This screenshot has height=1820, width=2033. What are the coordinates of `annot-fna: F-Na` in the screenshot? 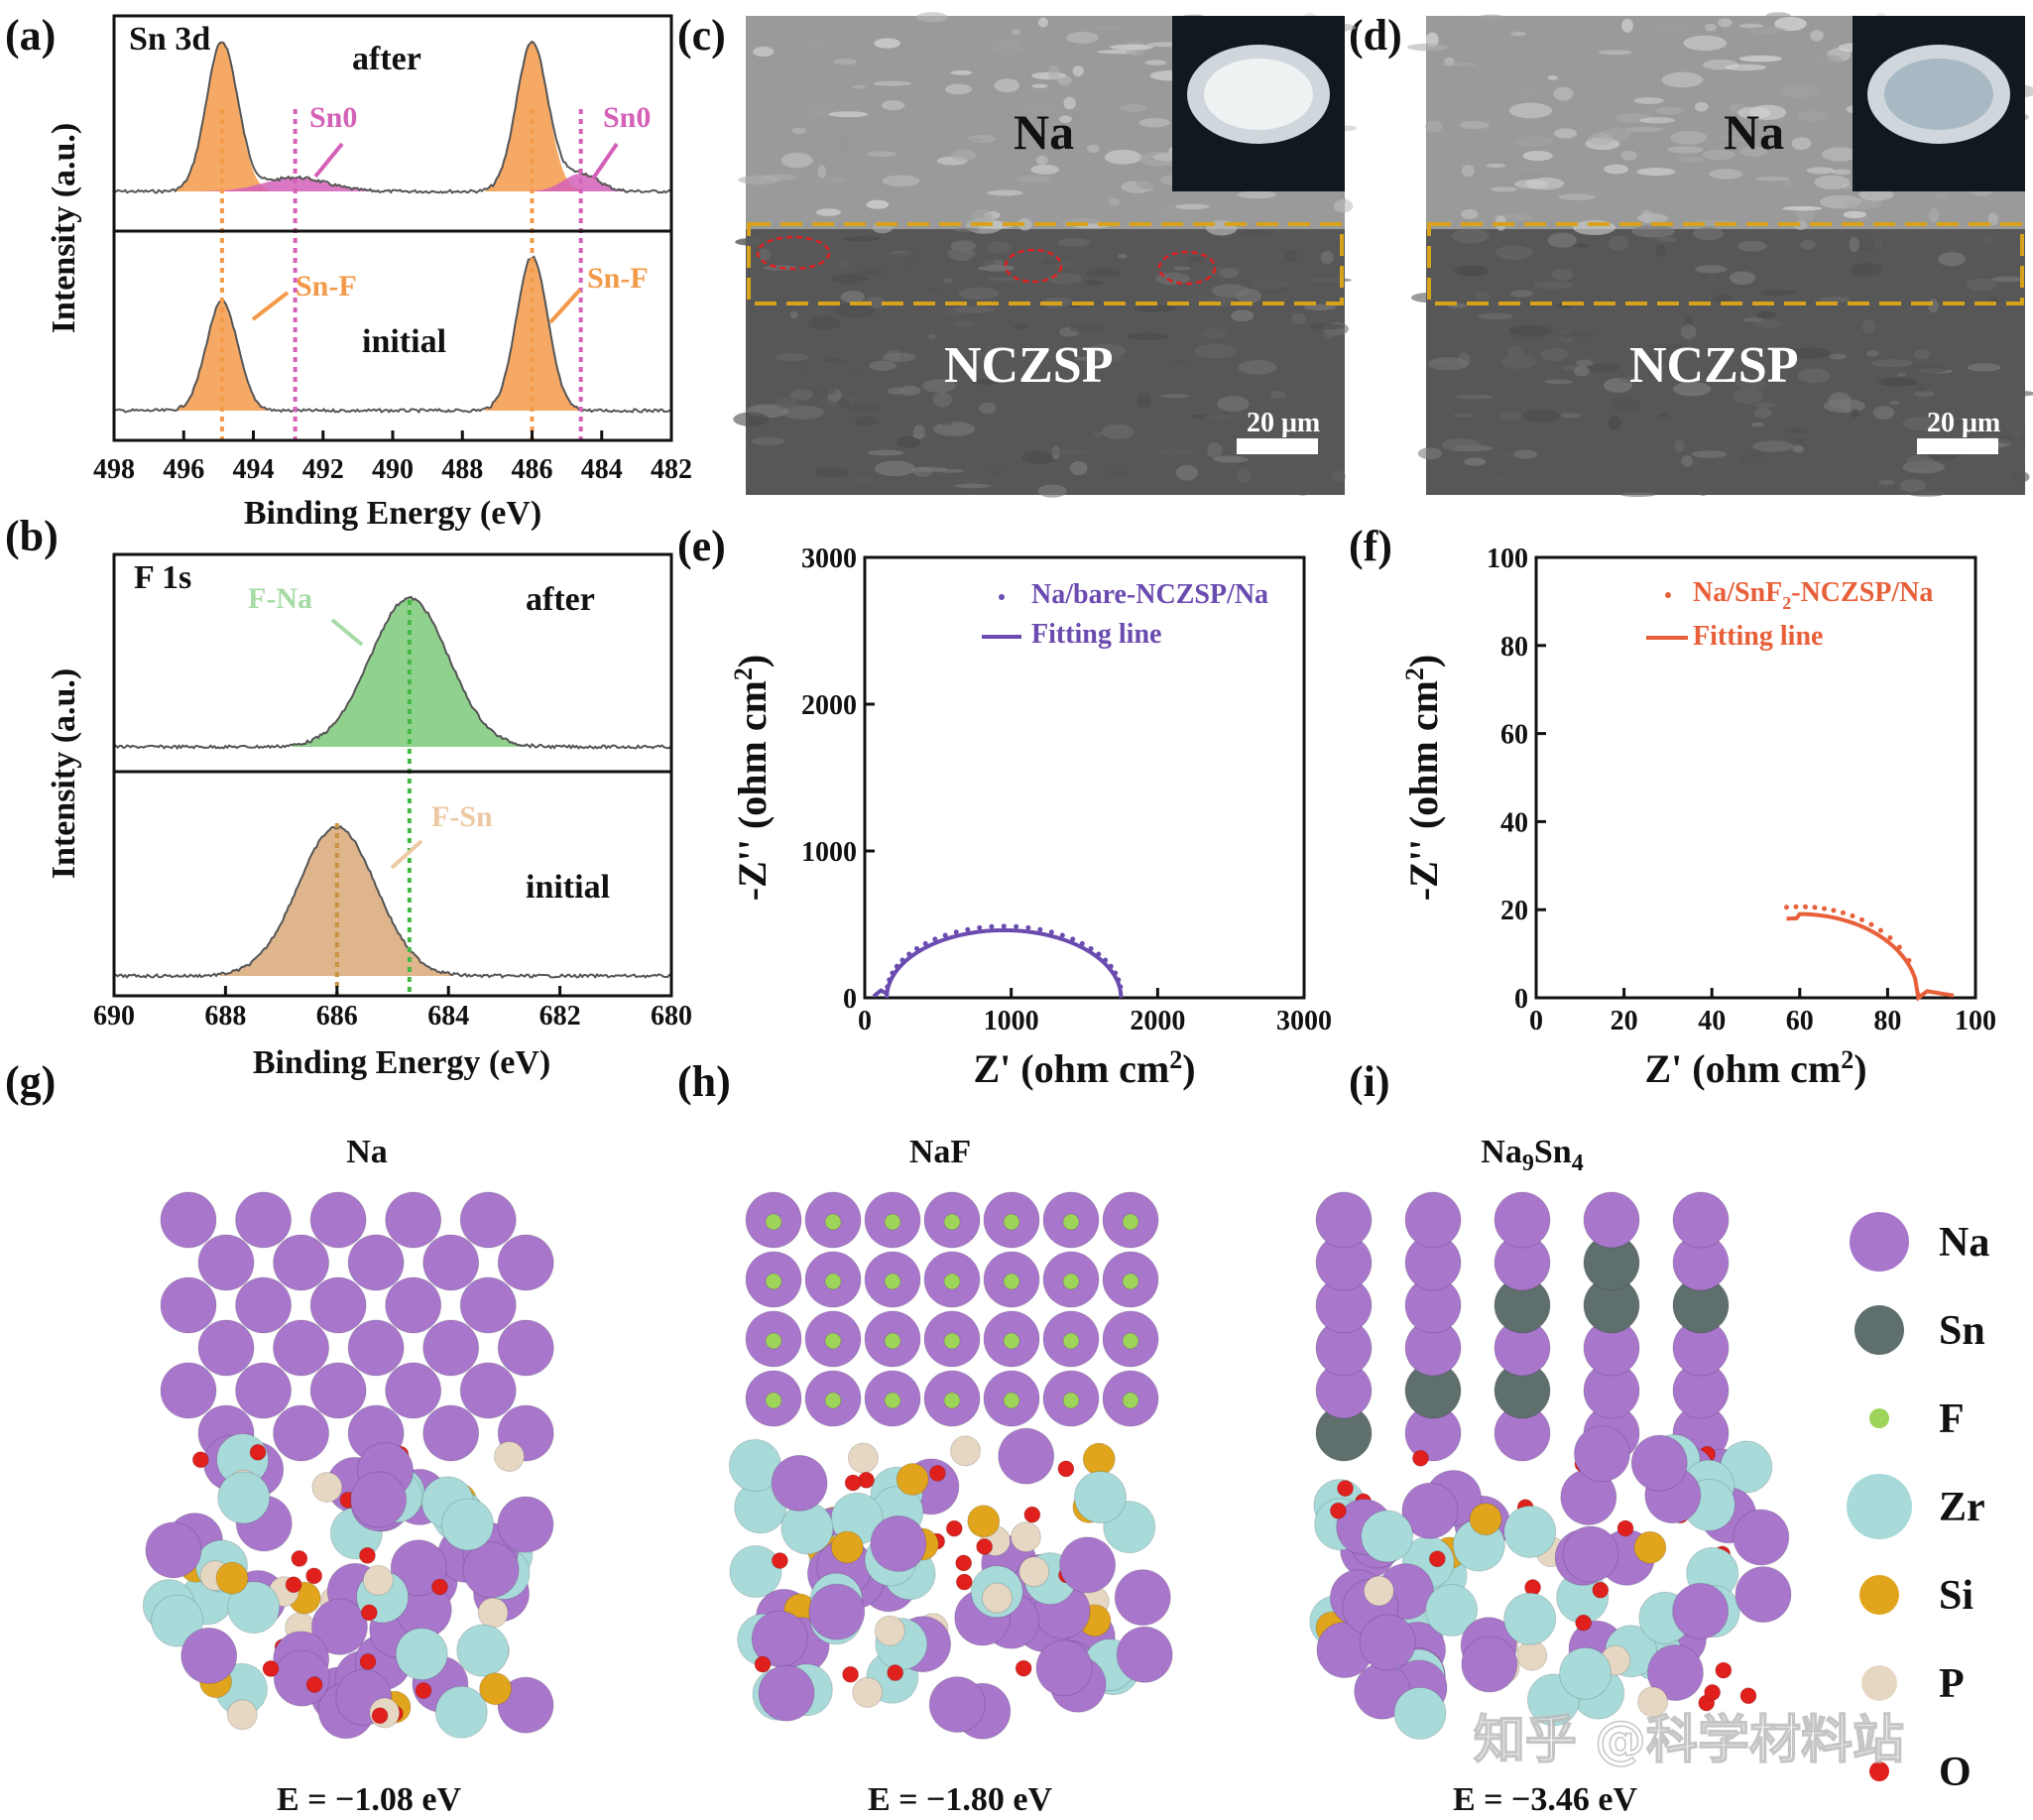 It's located at (280, 598).